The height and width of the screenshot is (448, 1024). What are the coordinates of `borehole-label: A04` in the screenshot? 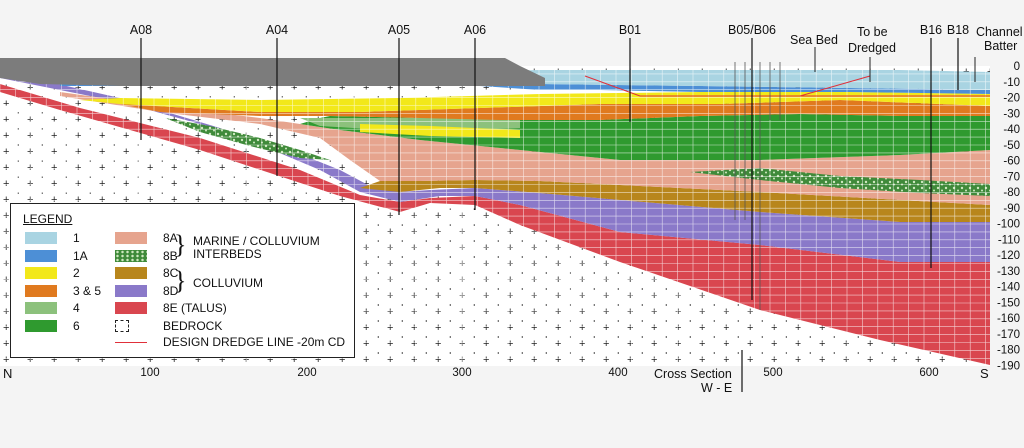 It's located at (277, 30).